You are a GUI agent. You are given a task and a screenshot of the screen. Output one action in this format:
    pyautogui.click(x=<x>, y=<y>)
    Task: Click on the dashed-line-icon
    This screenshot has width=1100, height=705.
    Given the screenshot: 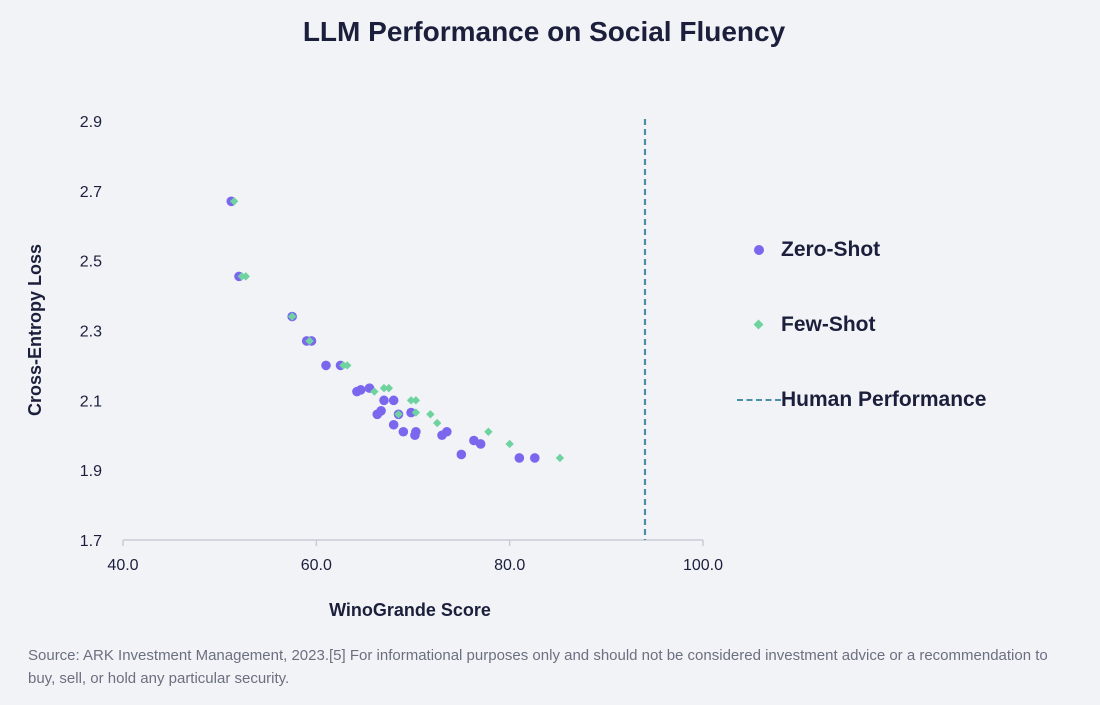 What is the action you would take?
    pyautogui.click(x=759, y=400)
    